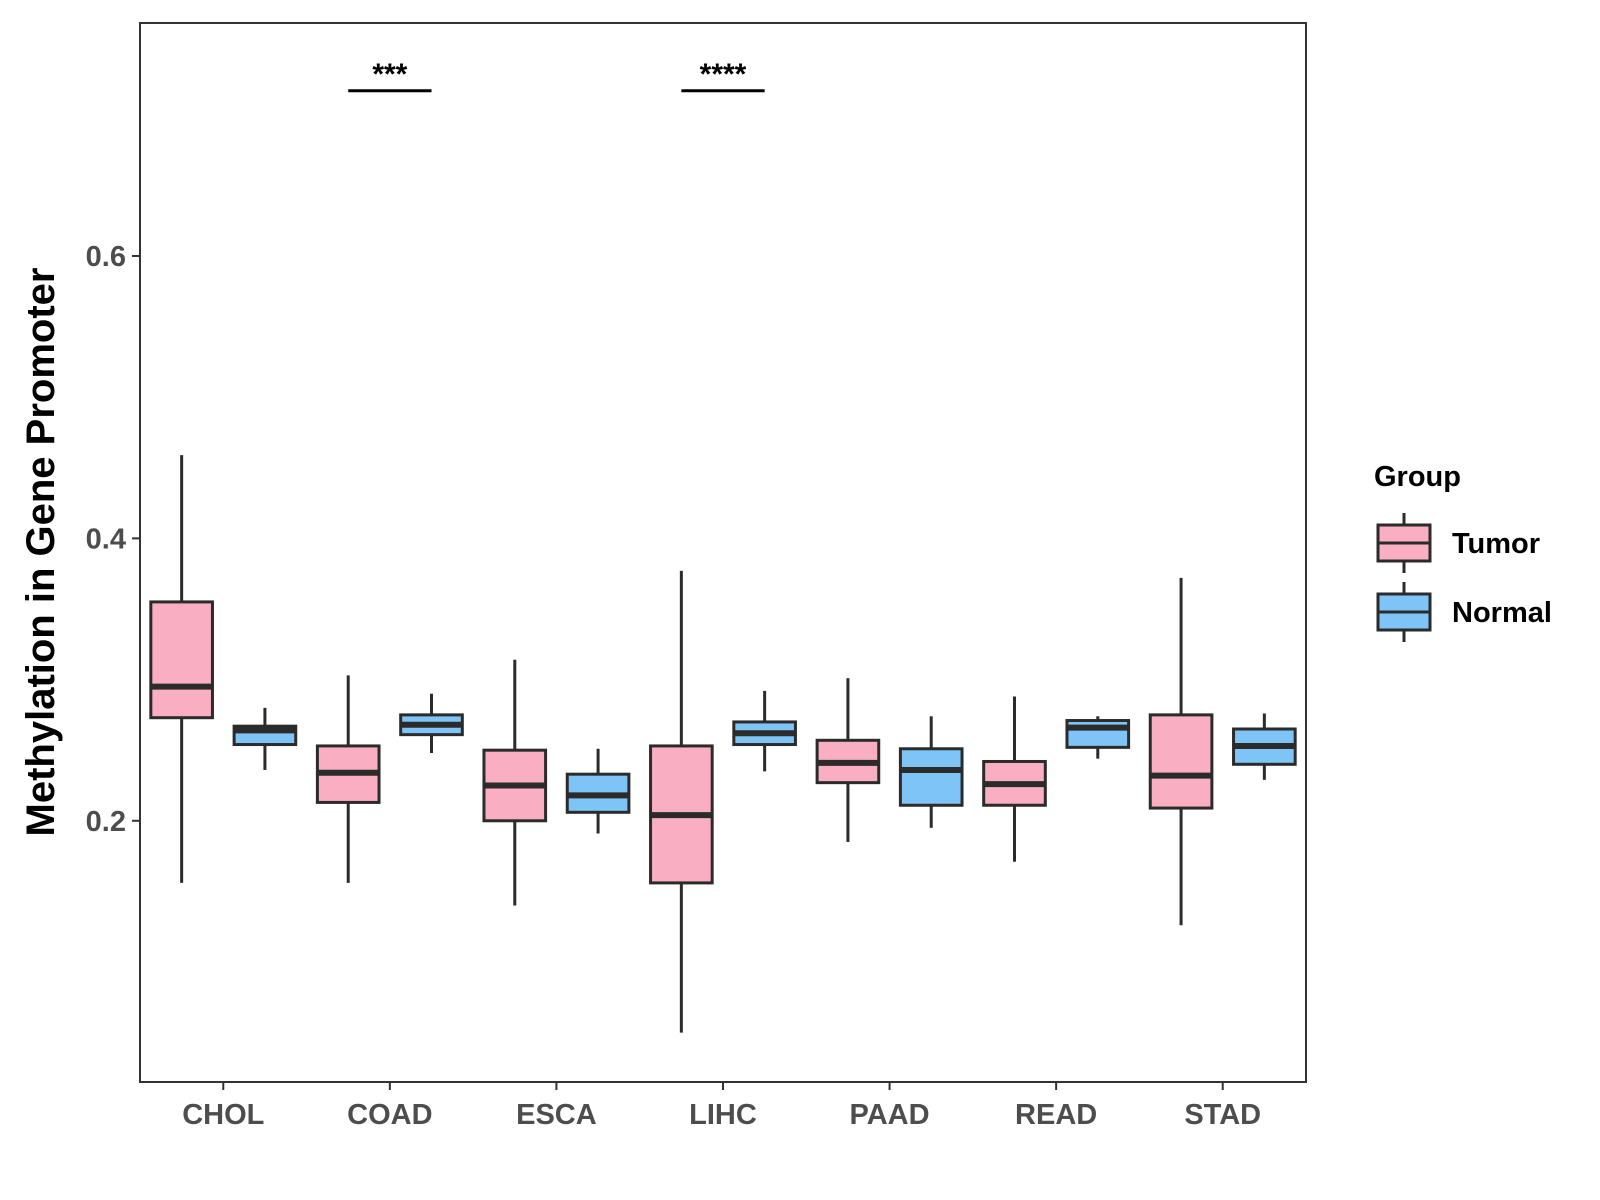 This screenshot has height=1200, width=1600. I want to click on y-tick-label: 0.4, so click(106, 539).